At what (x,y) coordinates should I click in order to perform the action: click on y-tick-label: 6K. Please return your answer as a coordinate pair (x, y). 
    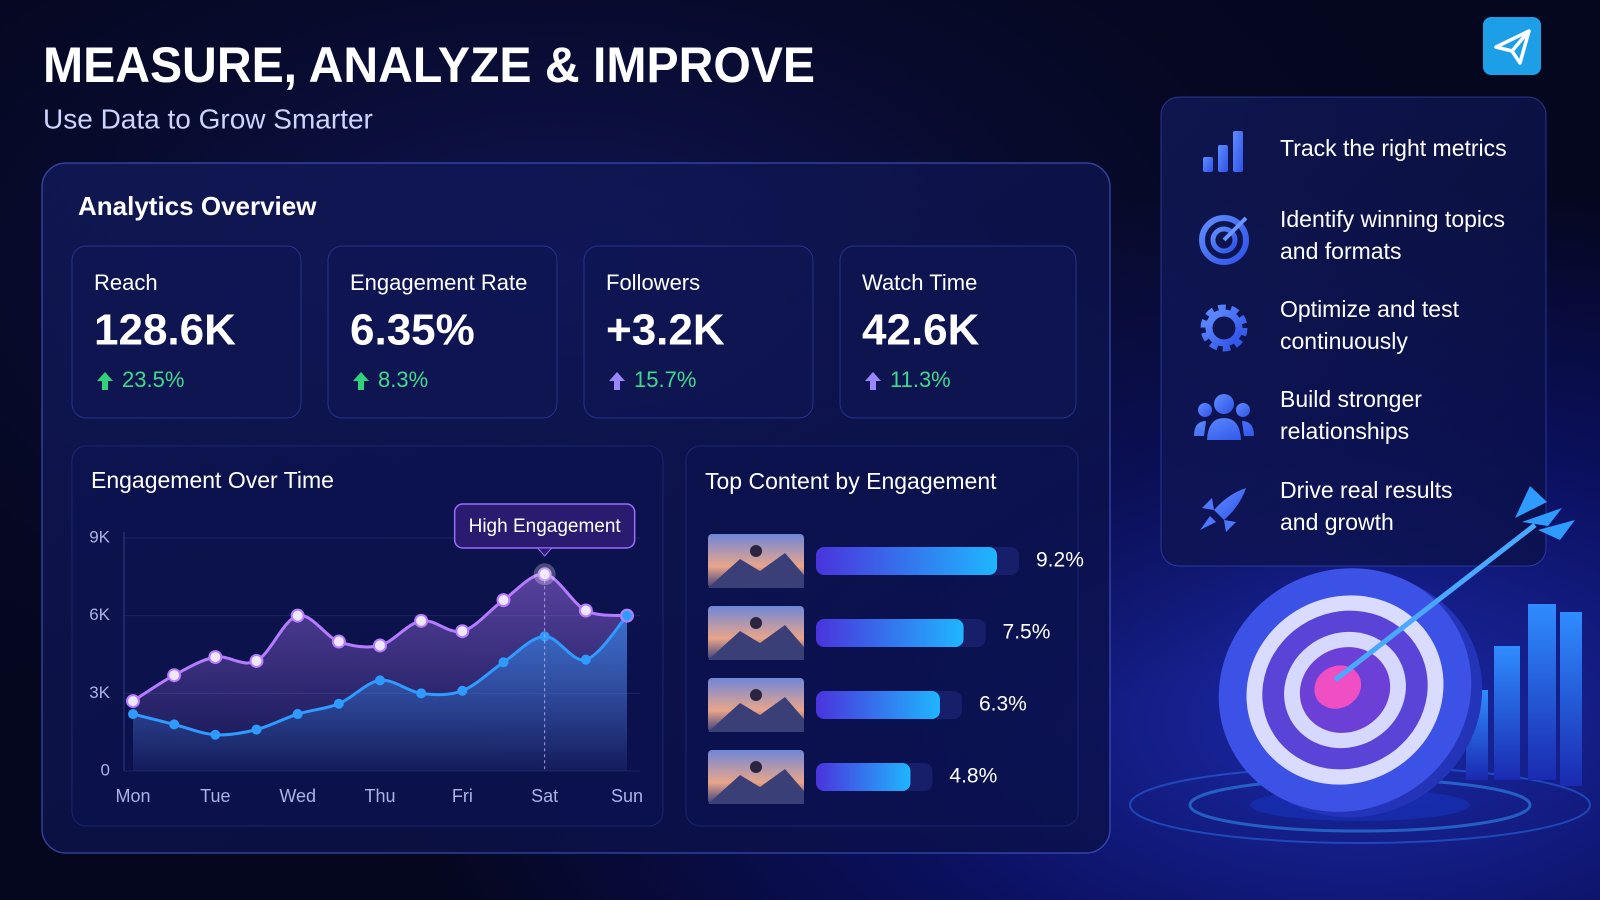
    Looking at the image, I should click on (99, 614).